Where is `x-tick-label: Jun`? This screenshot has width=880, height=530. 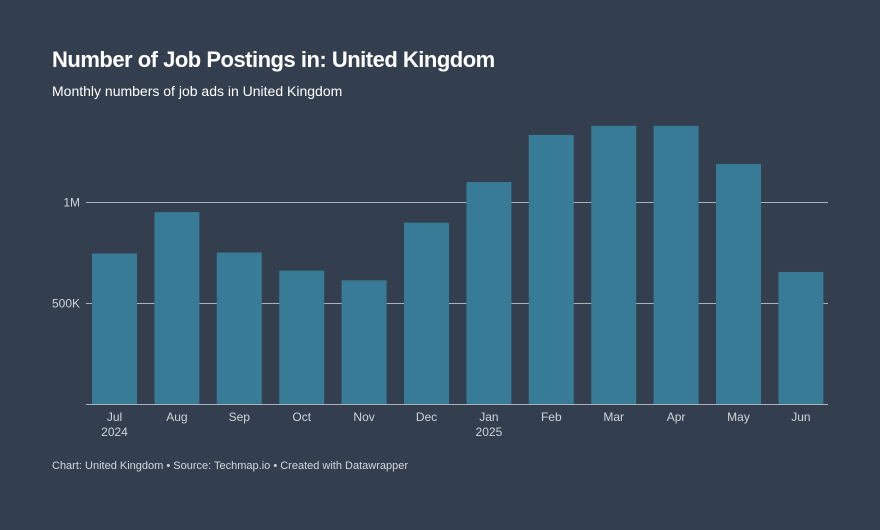 x-tick-label: Jun is located at coordinates (800, 417).